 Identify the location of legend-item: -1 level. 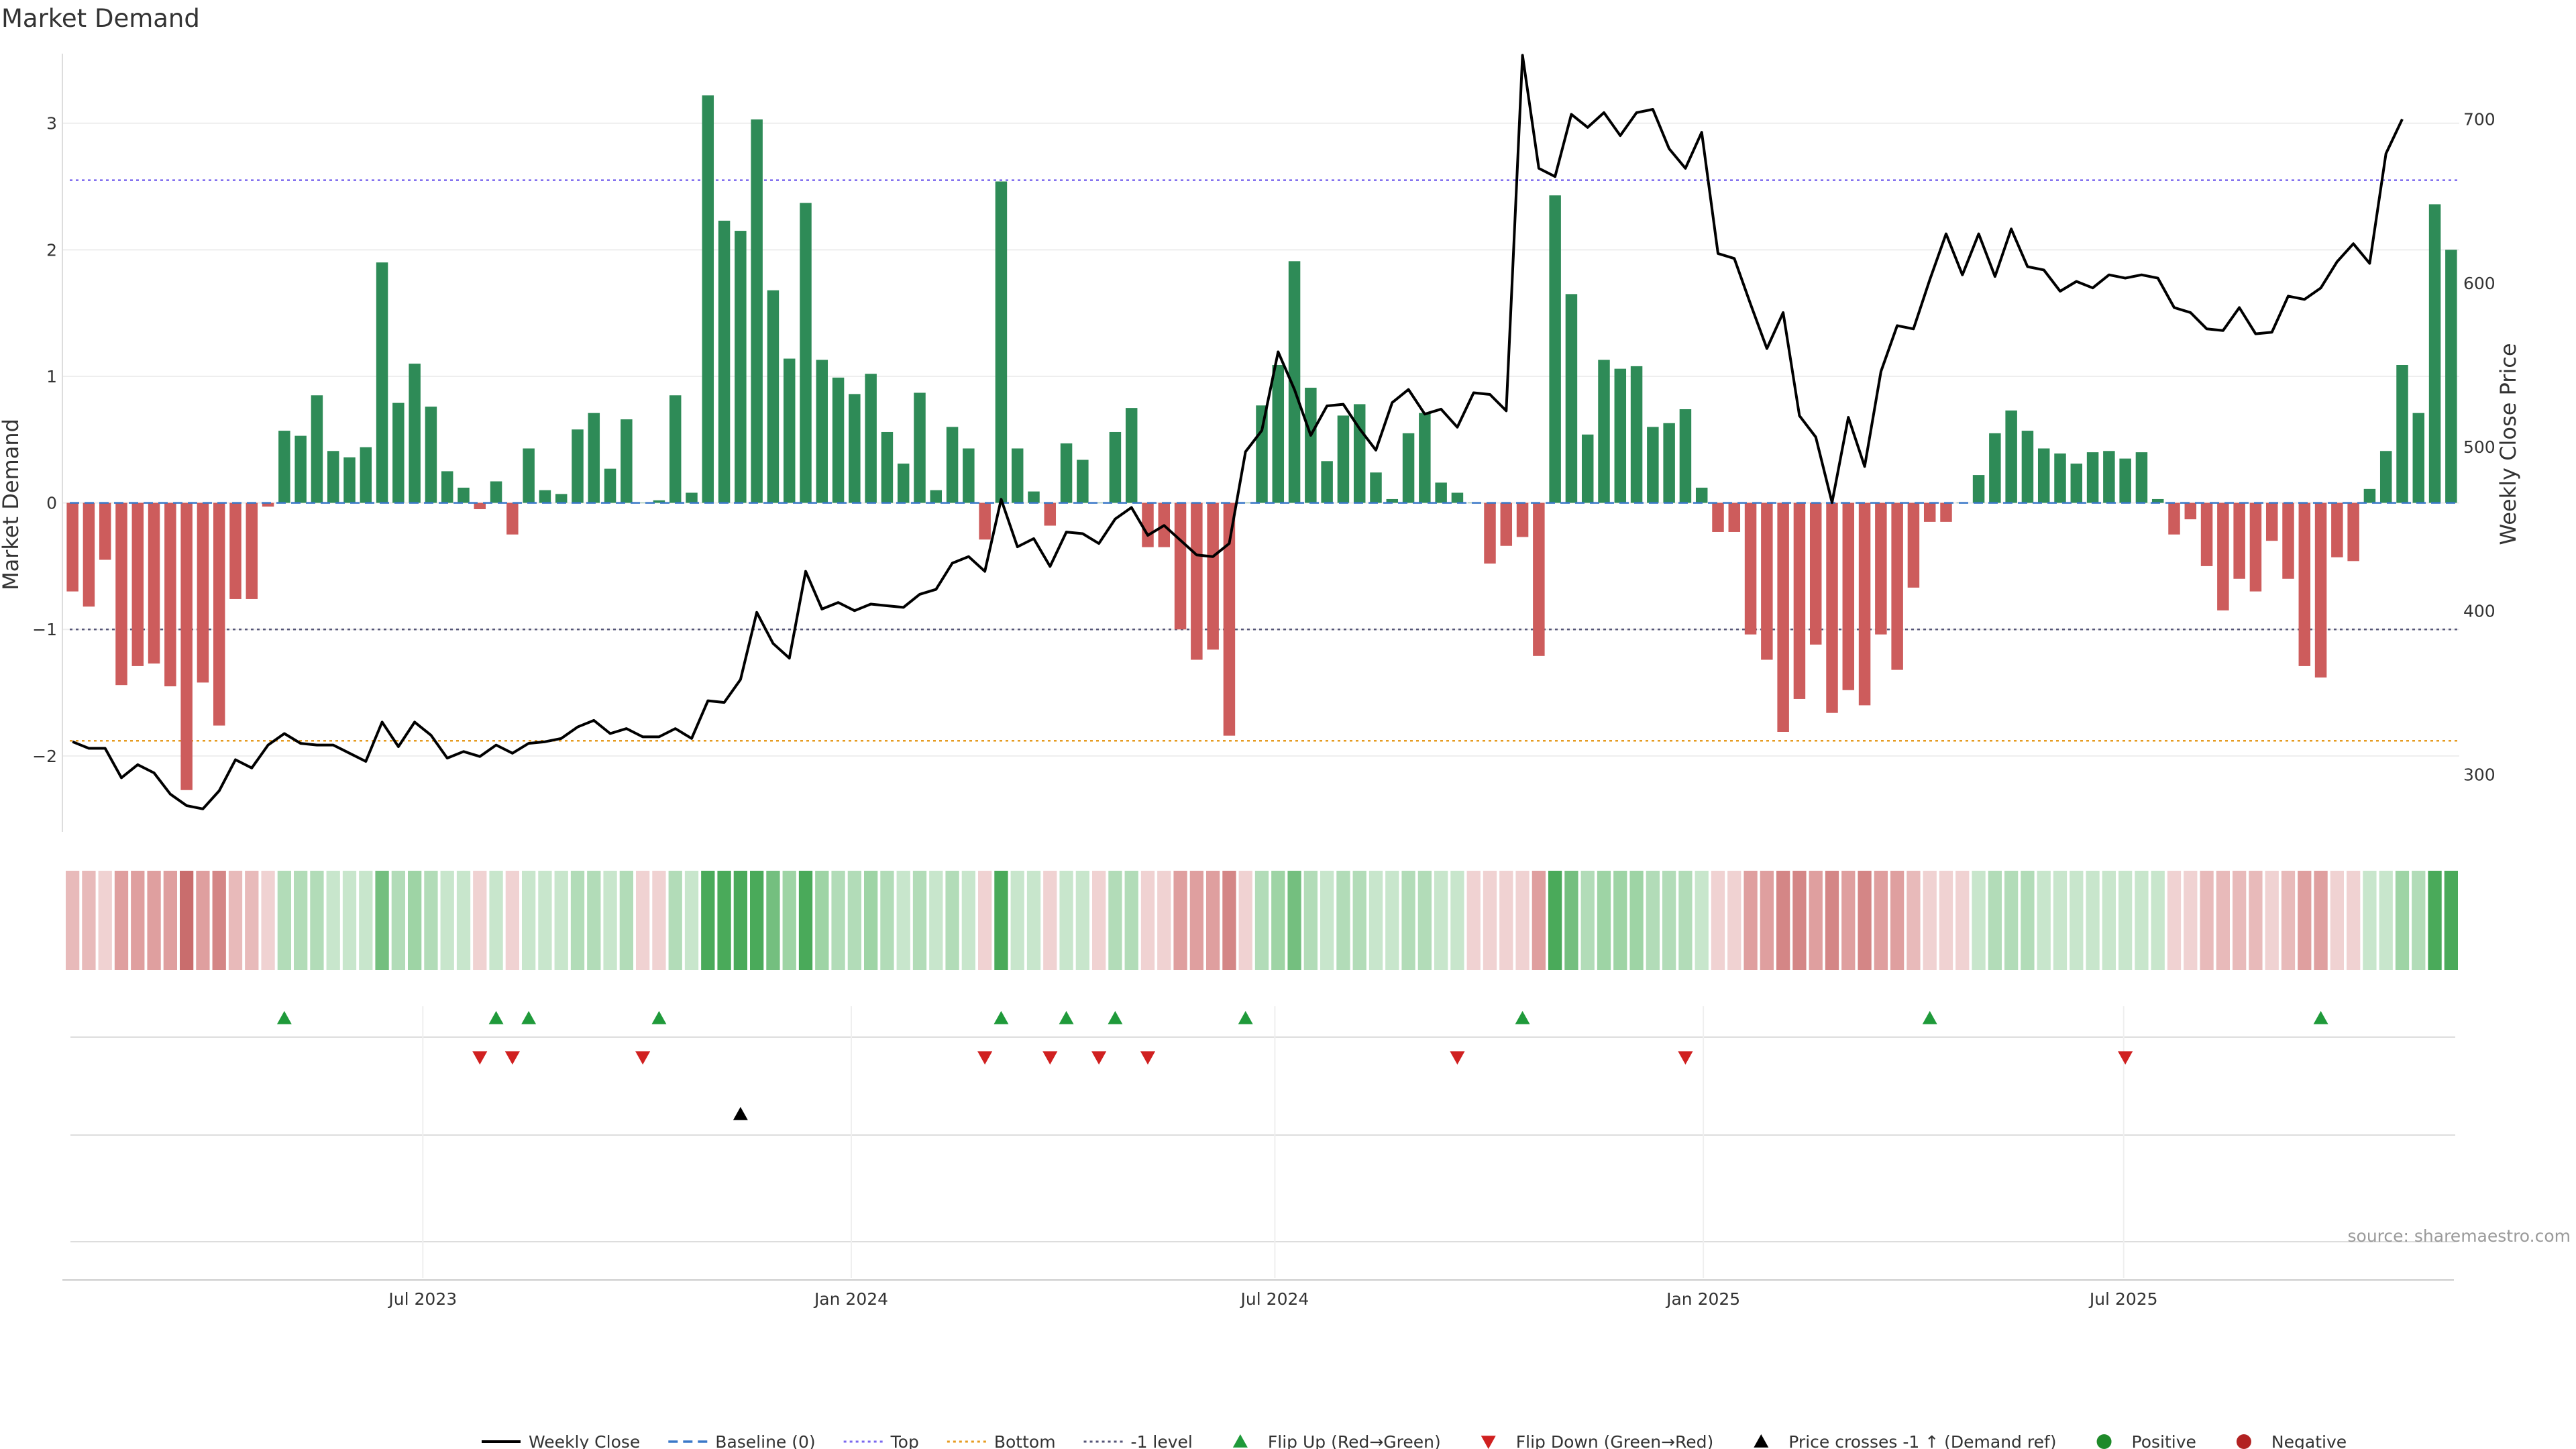
(1138, 1440).